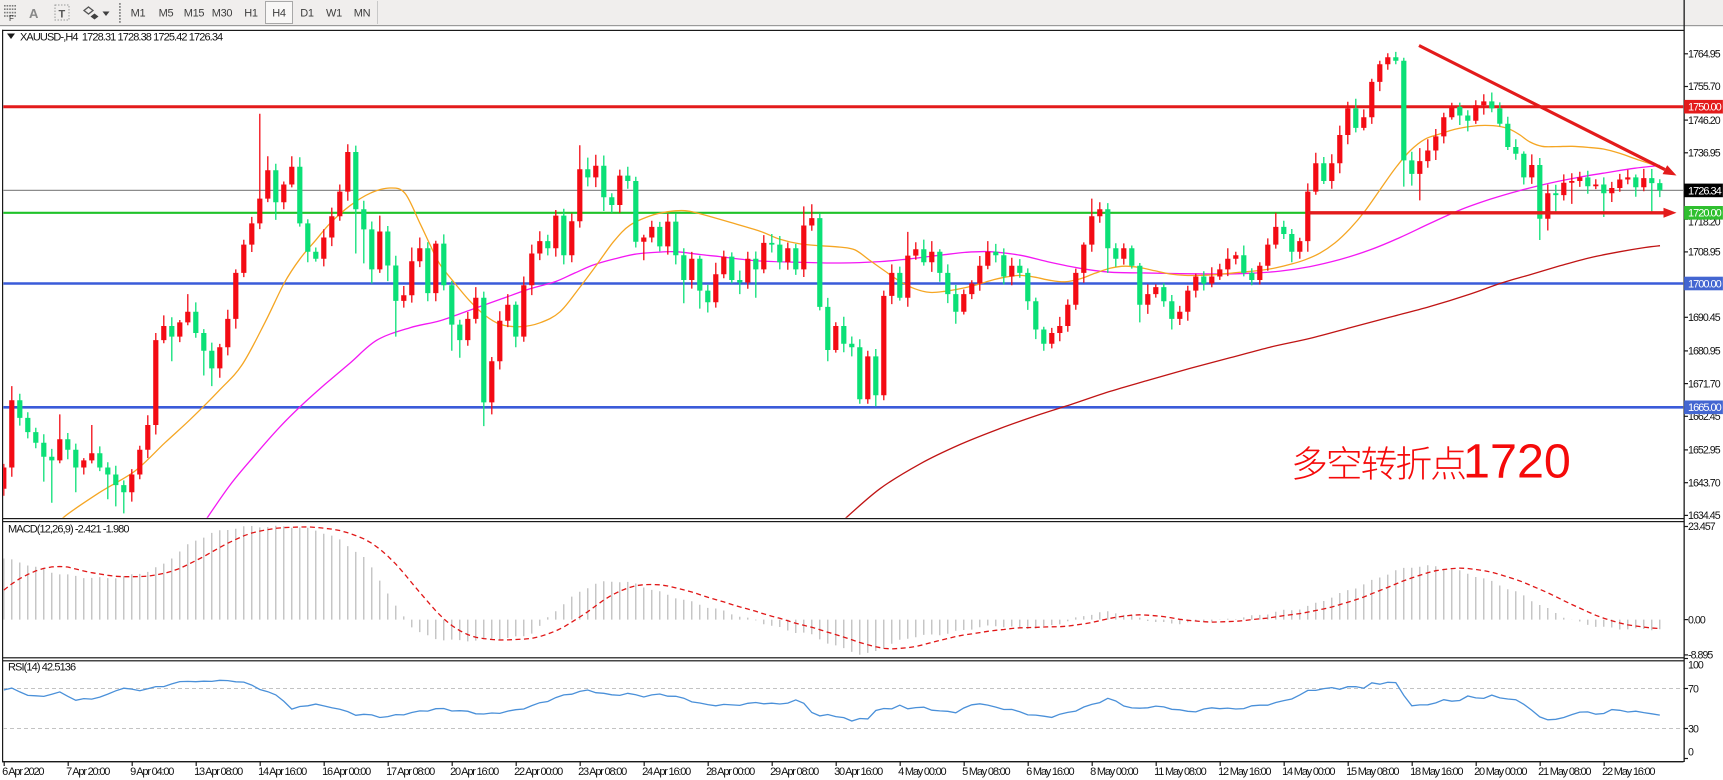 This screenshot has height=780, width=1723. I want to click on svg-text: 100, so click(1696, 666).